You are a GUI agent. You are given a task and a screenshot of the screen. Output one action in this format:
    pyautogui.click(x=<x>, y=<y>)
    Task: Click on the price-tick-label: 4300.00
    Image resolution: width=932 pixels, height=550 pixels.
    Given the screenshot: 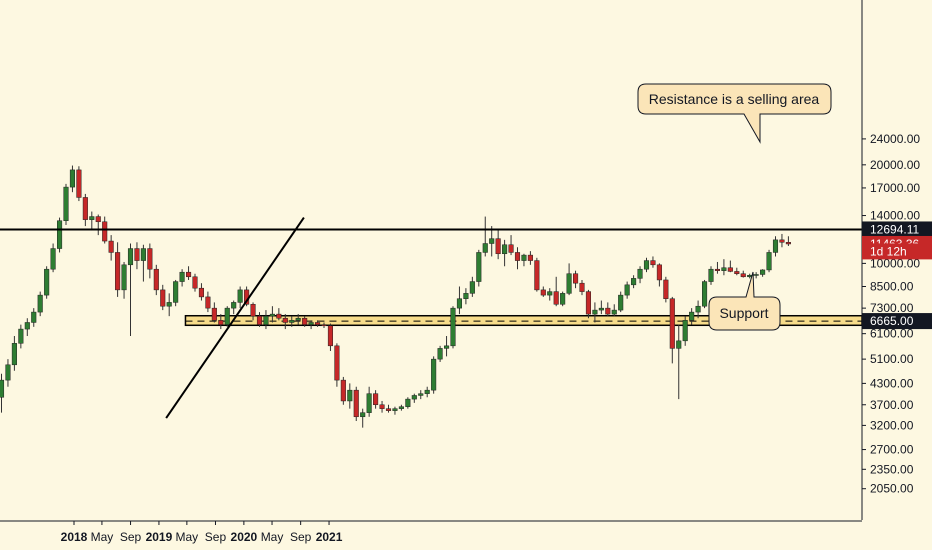 What is the action you would take?
    pyautogui.click(x=892, y=383)
    